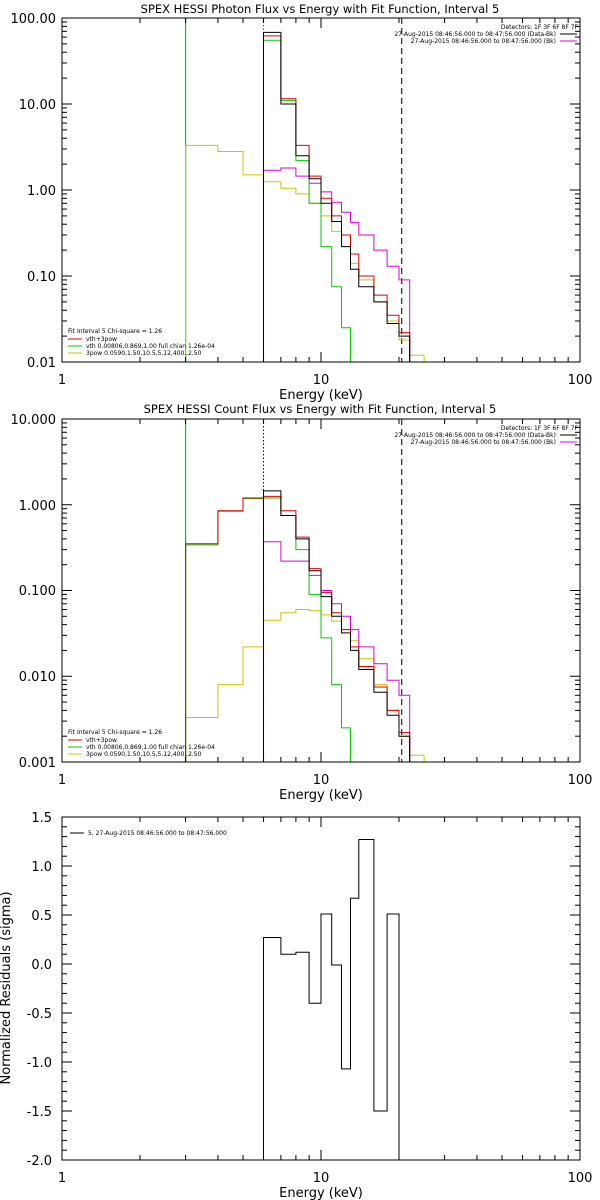 Image resolution: width=600 pixels, height=1200 pixels. I want to click on photon-xtick-1: 1, so click(62, 380).